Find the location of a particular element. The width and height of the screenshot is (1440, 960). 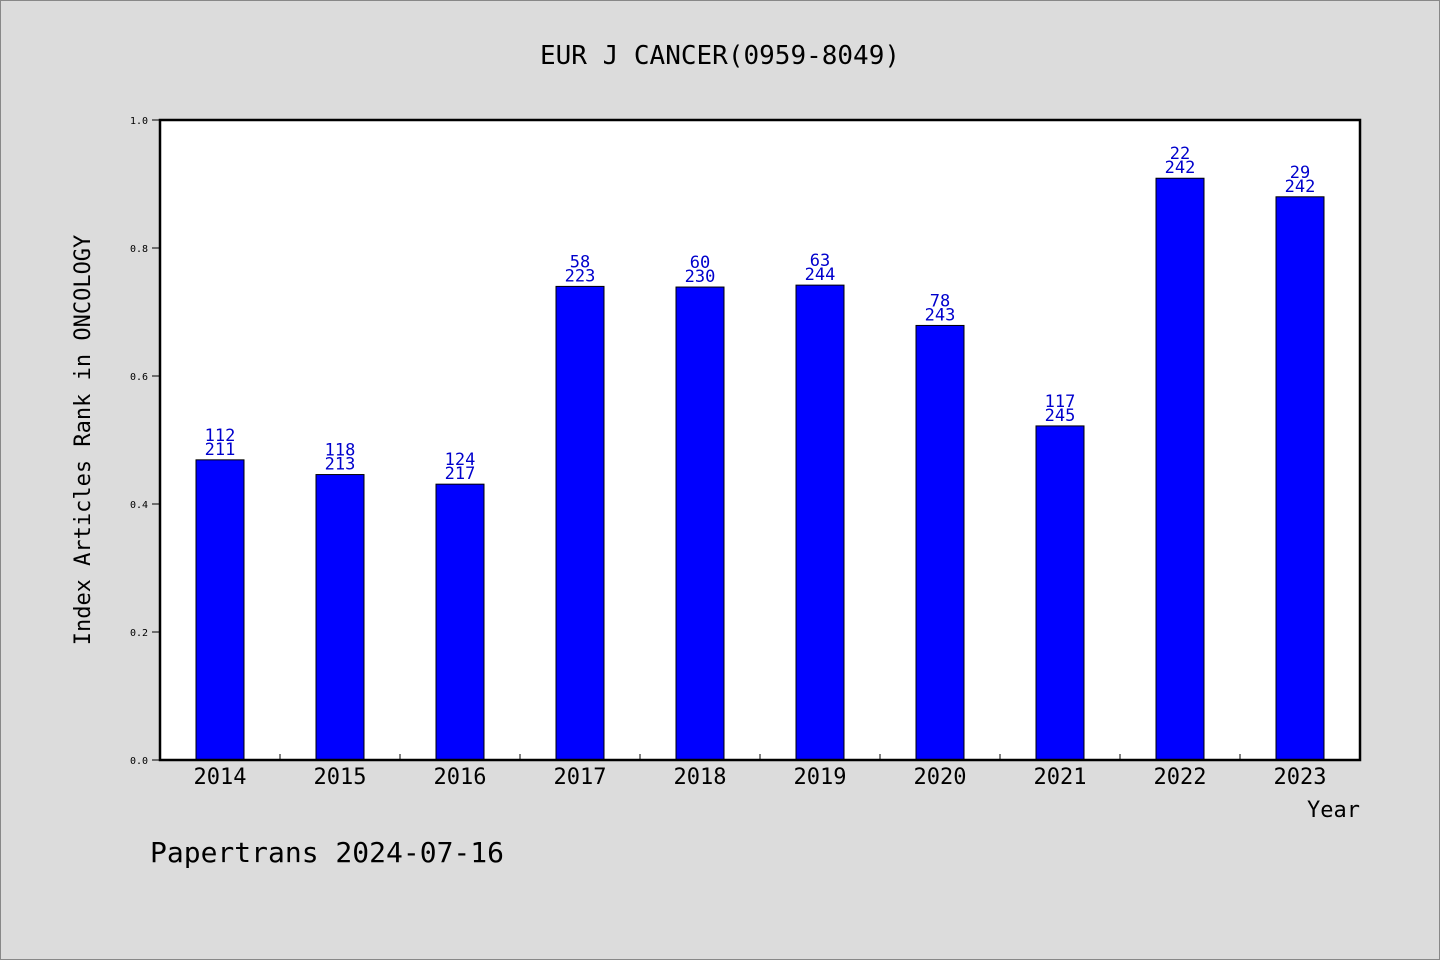

y-tick-label: 0.4 is located at coordinates (139, 505).